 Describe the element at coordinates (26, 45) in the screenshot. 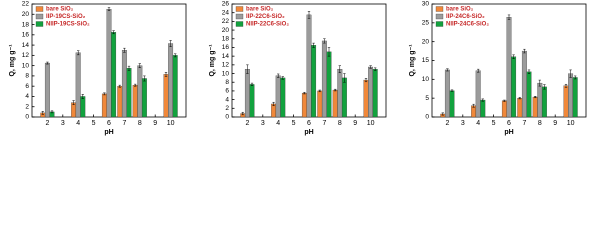

I see `y-tick-label: 14` at that location.